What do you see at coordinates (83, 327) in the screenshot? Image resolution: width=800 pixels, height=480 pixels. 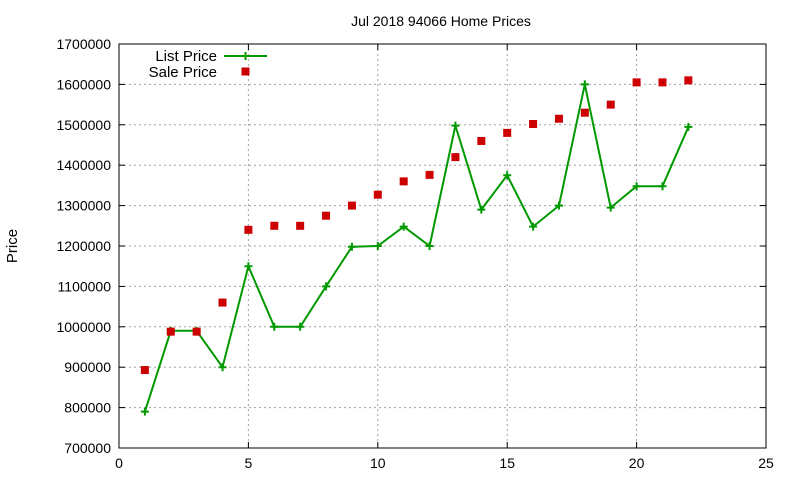 I see `y-tick-label: 1000000` at bounding box center [83, 327].